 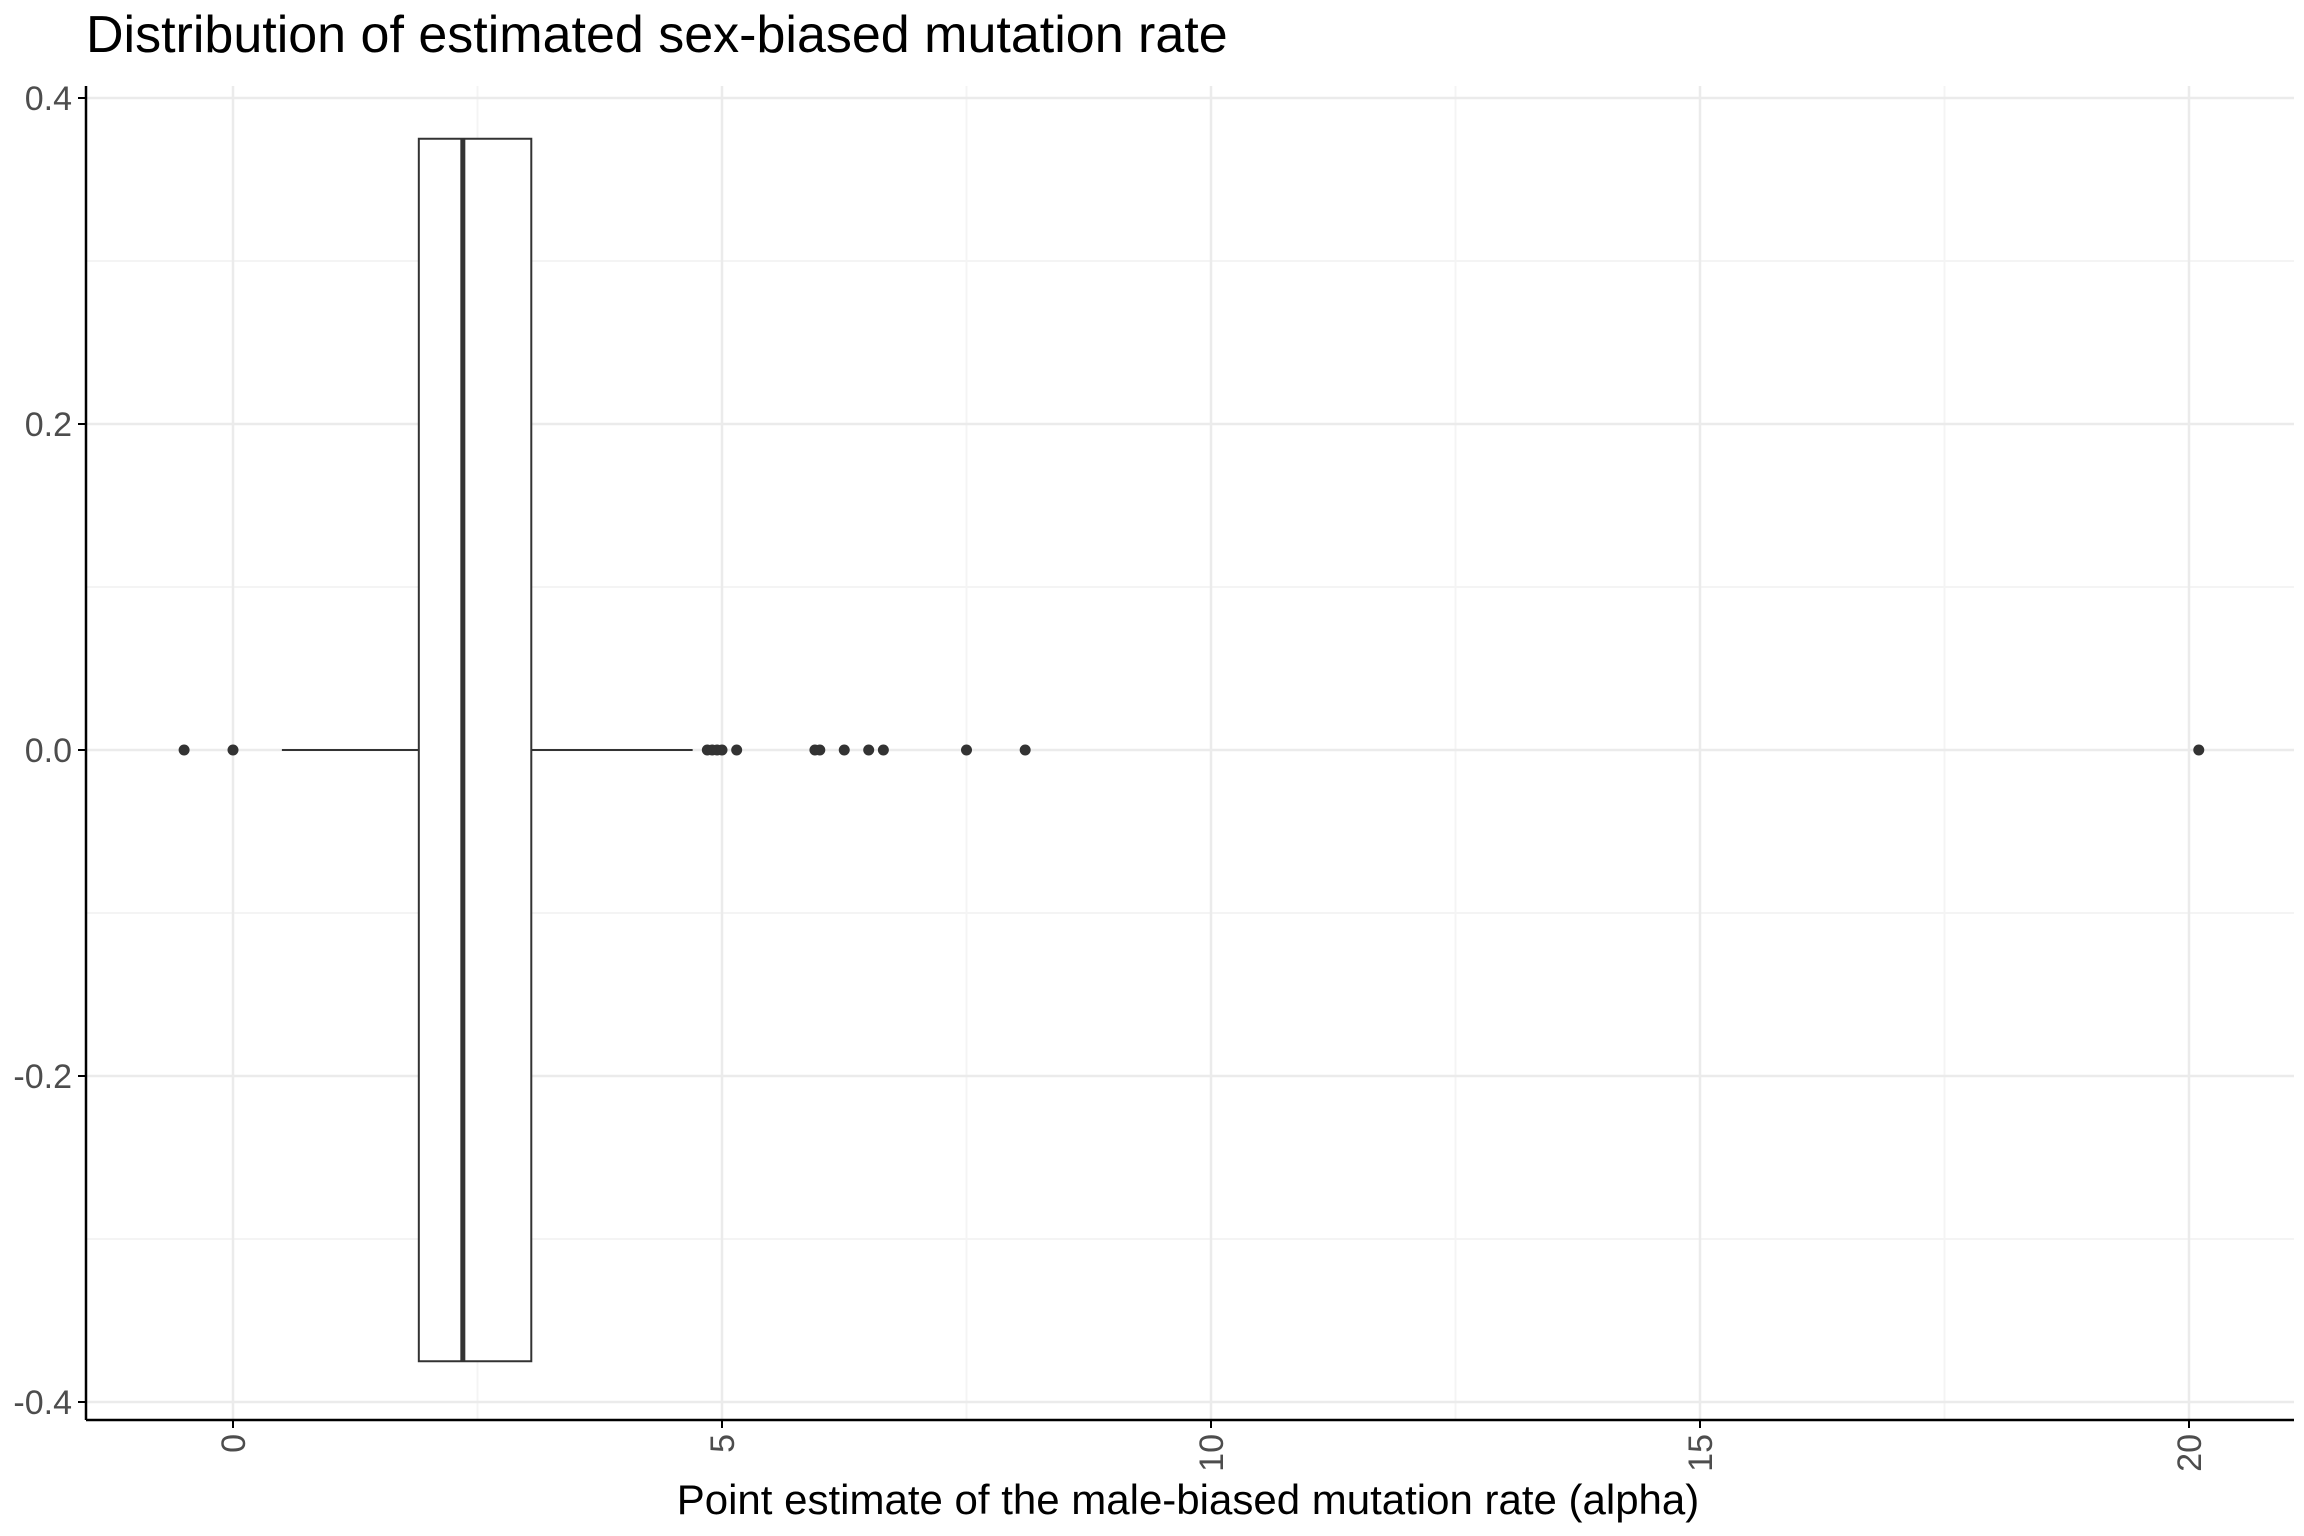 I want to click on outlier-points, so click(x=1191, y=750).